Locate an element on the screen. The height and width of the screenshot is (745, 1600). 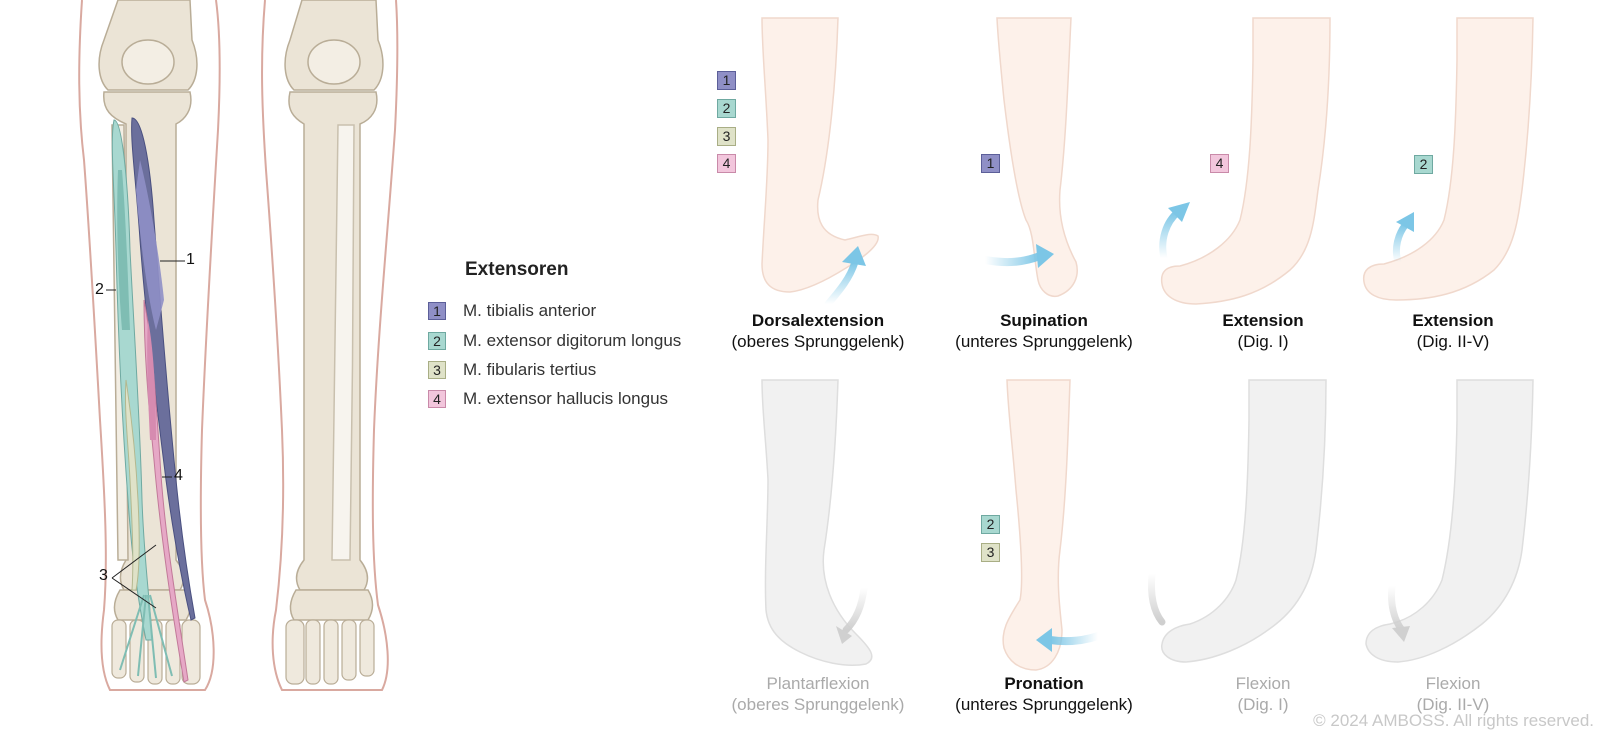
legend-badge: 4 is located at coordinates (437, 399).